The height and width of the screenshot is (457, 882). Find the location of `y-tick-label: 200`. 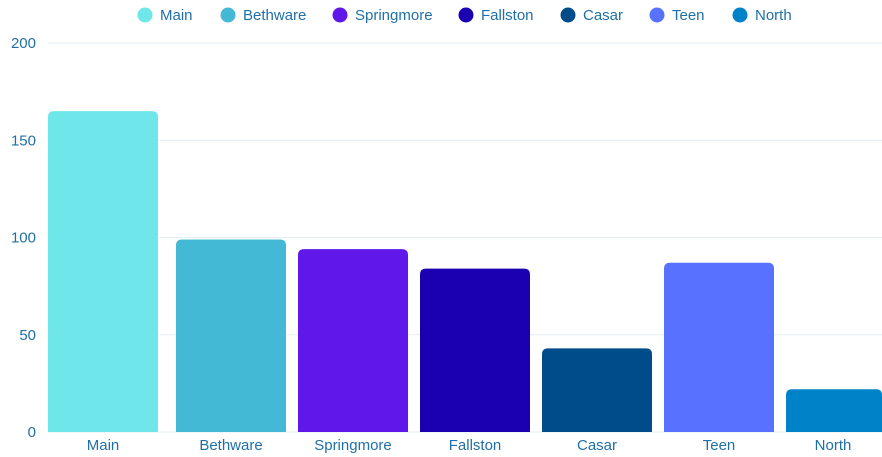

y-tick-label: 200 is located at coordinates (23, 43).